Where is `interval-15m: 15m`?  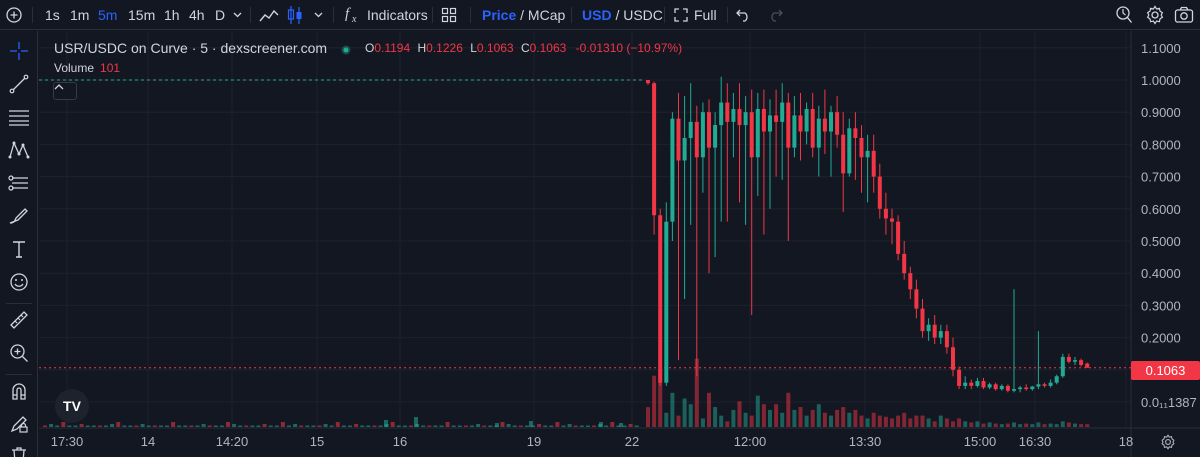
interval-15m: 15m is located at coordinates (142, 15).